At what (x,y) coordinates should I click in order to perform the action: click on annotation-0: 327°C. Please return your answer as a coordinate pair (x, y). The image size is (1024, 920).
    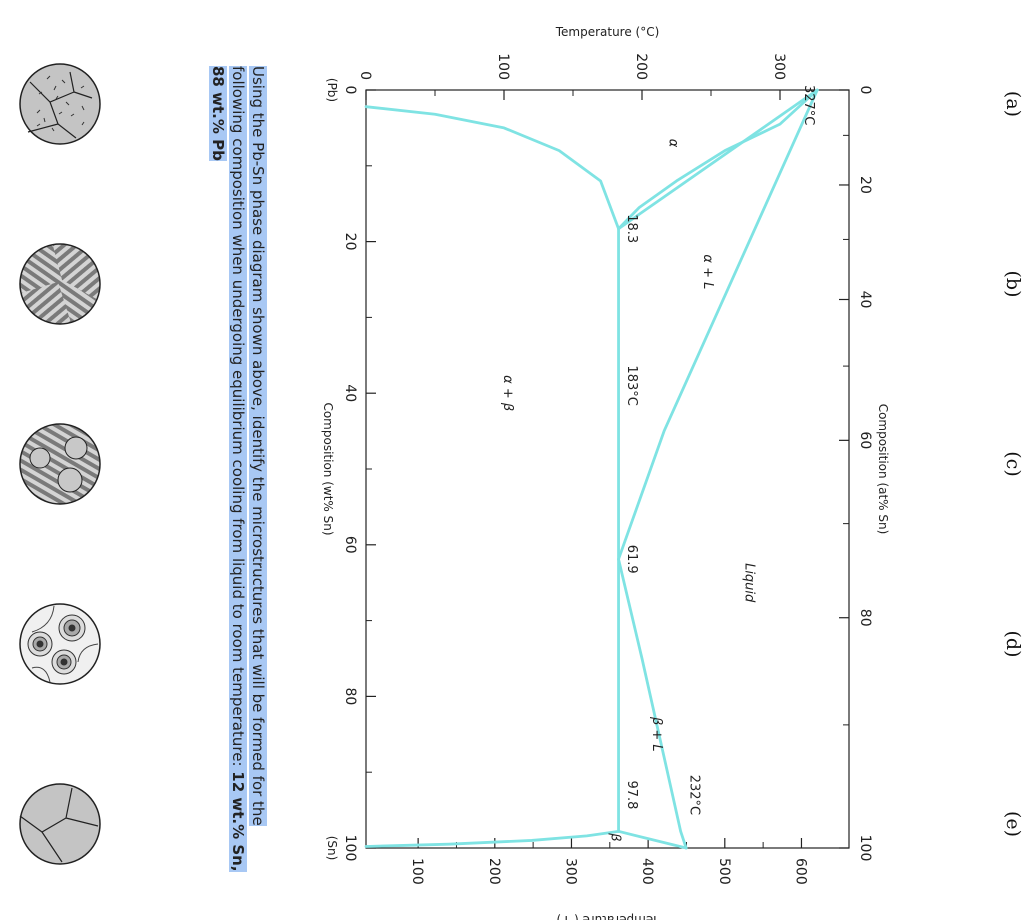
    Looking at the image, I should click on (808, 105).